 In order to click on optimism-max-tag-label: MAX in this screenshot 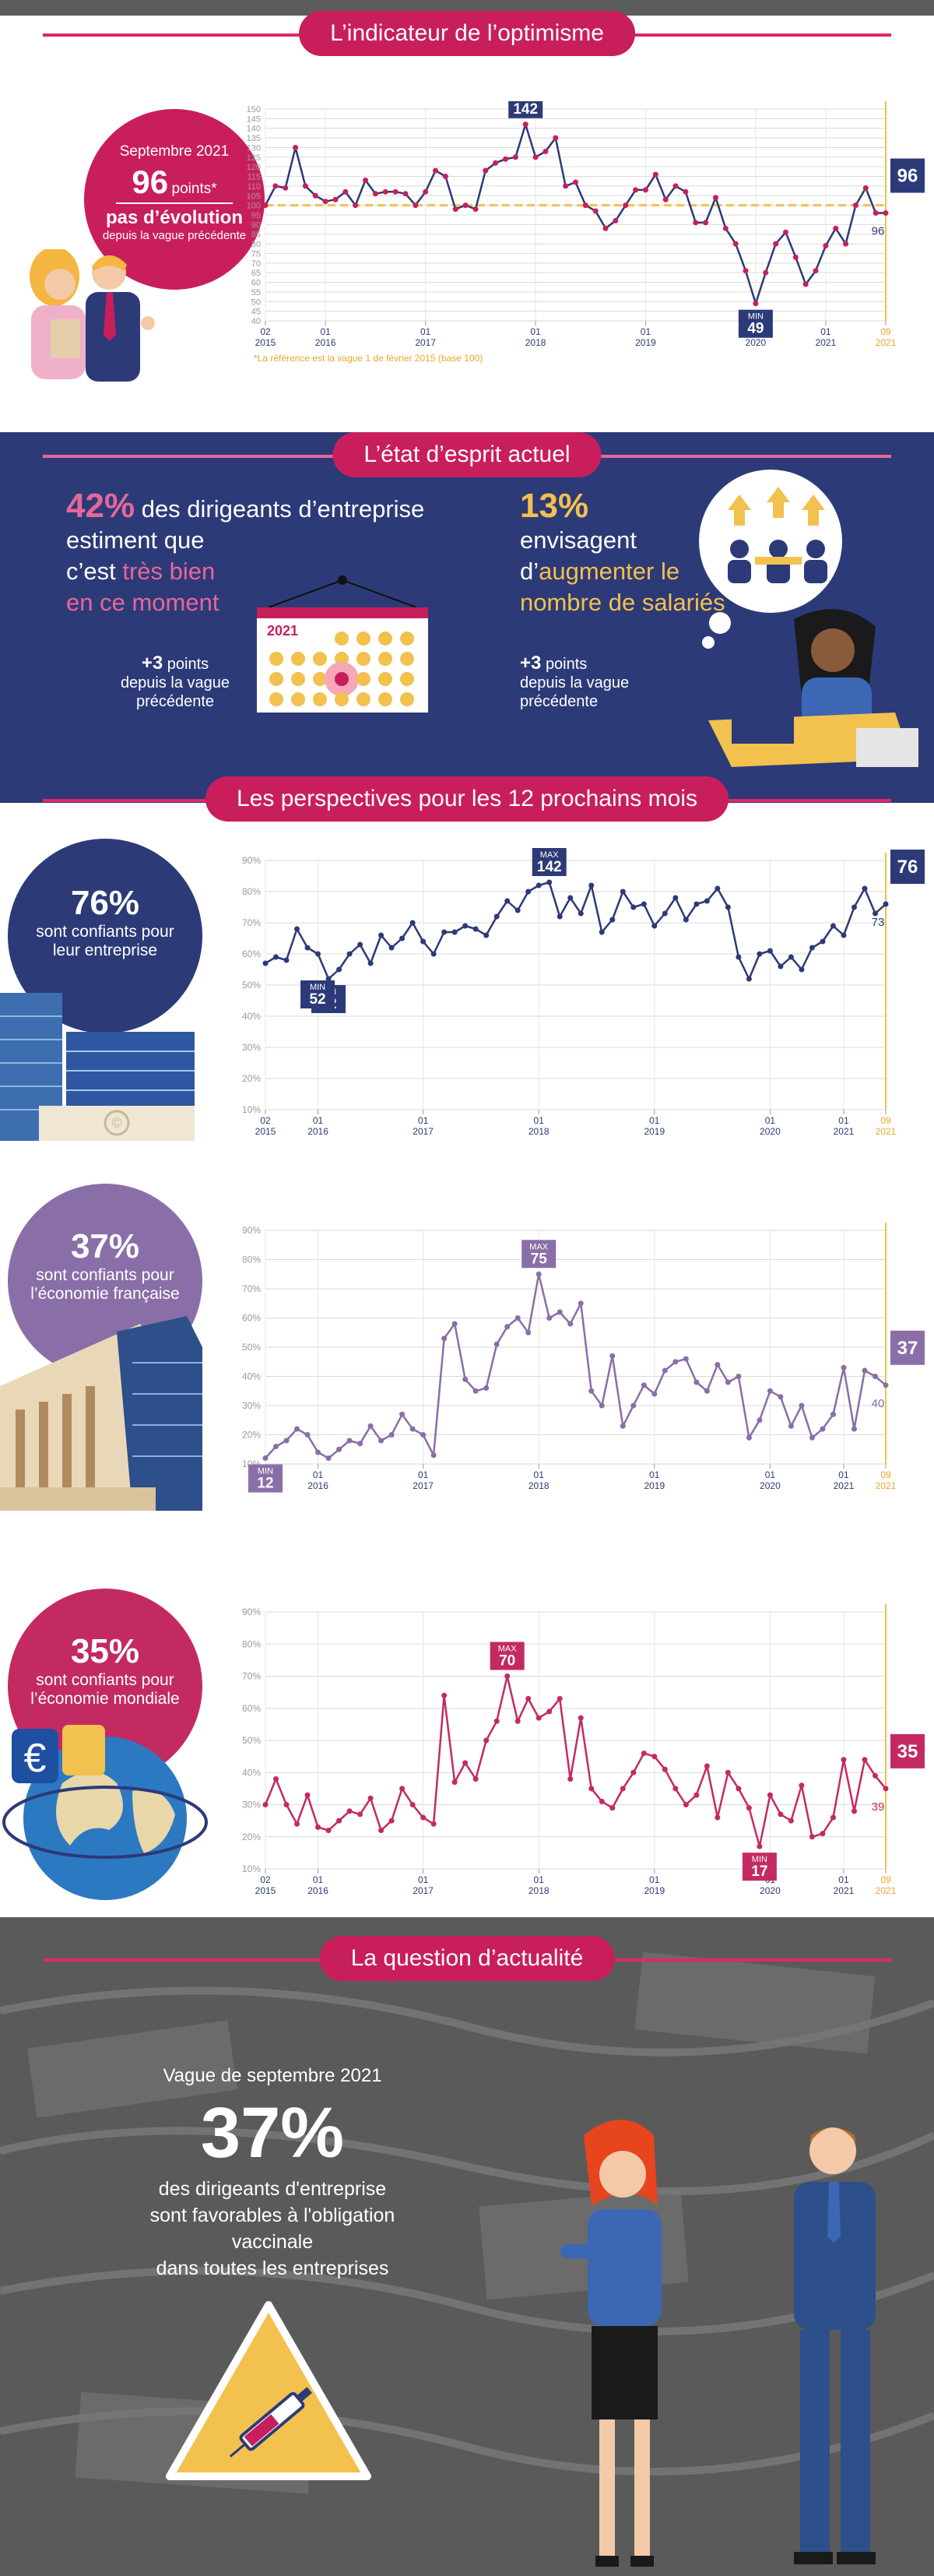, I will do `click(525, 101)`.